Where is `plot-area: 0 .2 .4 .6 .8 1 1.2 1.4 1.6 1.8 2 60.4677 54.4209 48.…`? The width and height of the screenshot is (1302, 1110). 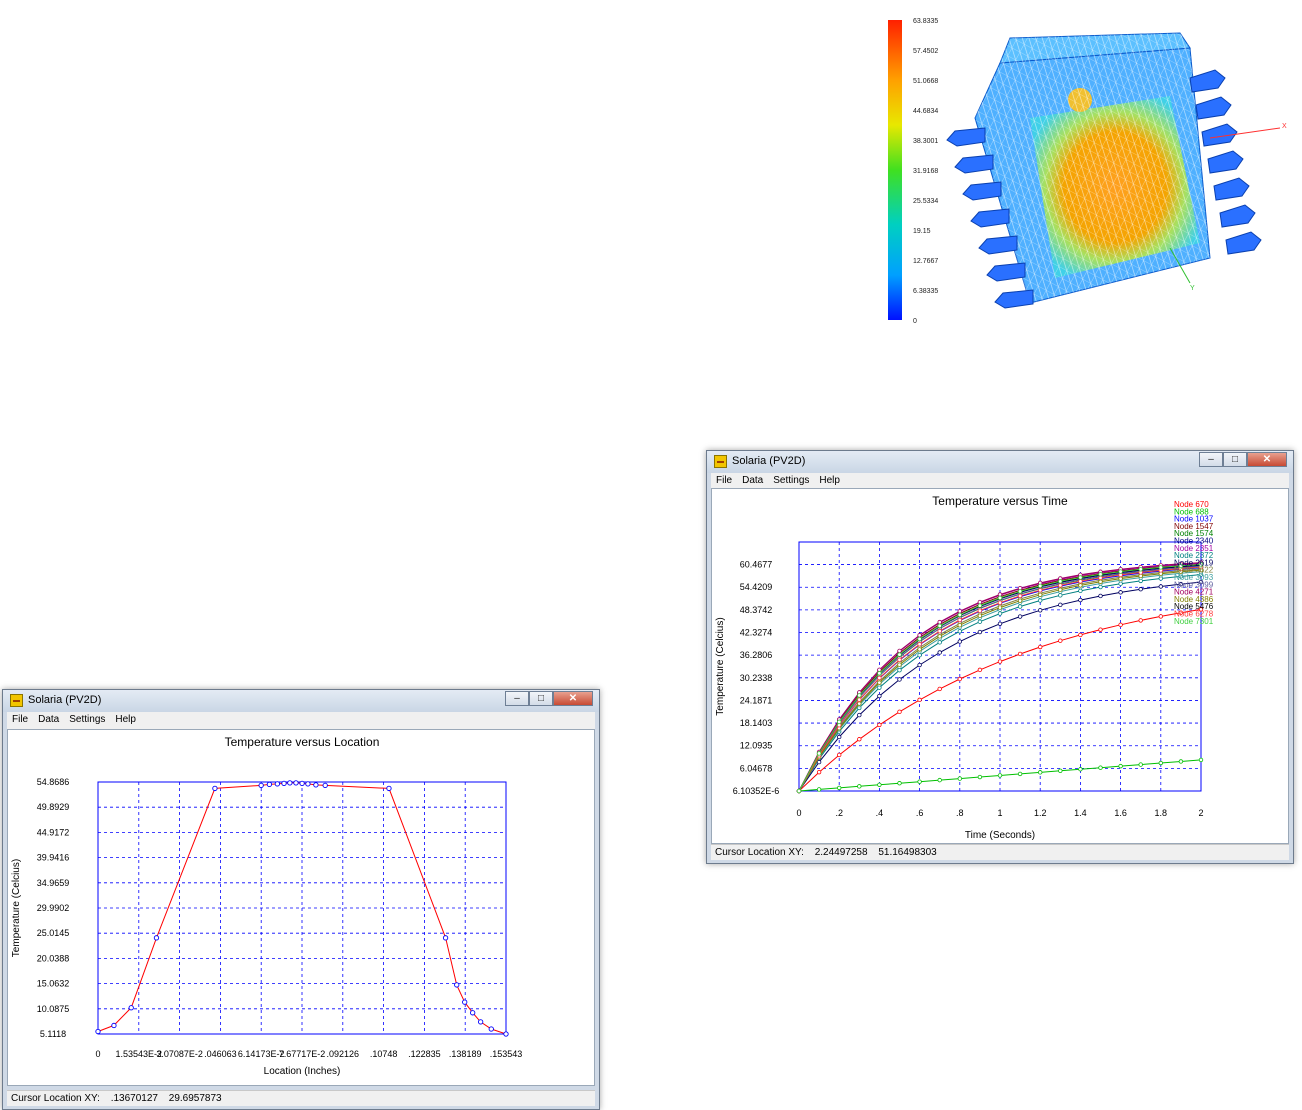 plot-area: 0 .2 .4 .6 .8 1 1.2 1.4 1.6 1.8 2 60.4677 54.4209 48.… is located at coordinates (1000, 666).